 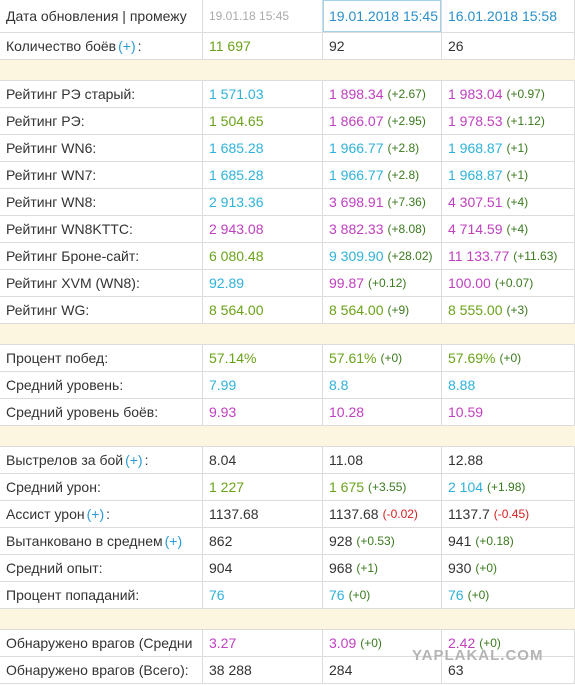 I want to click on label-text: Средний опыт:, so click(x=54, y=568).